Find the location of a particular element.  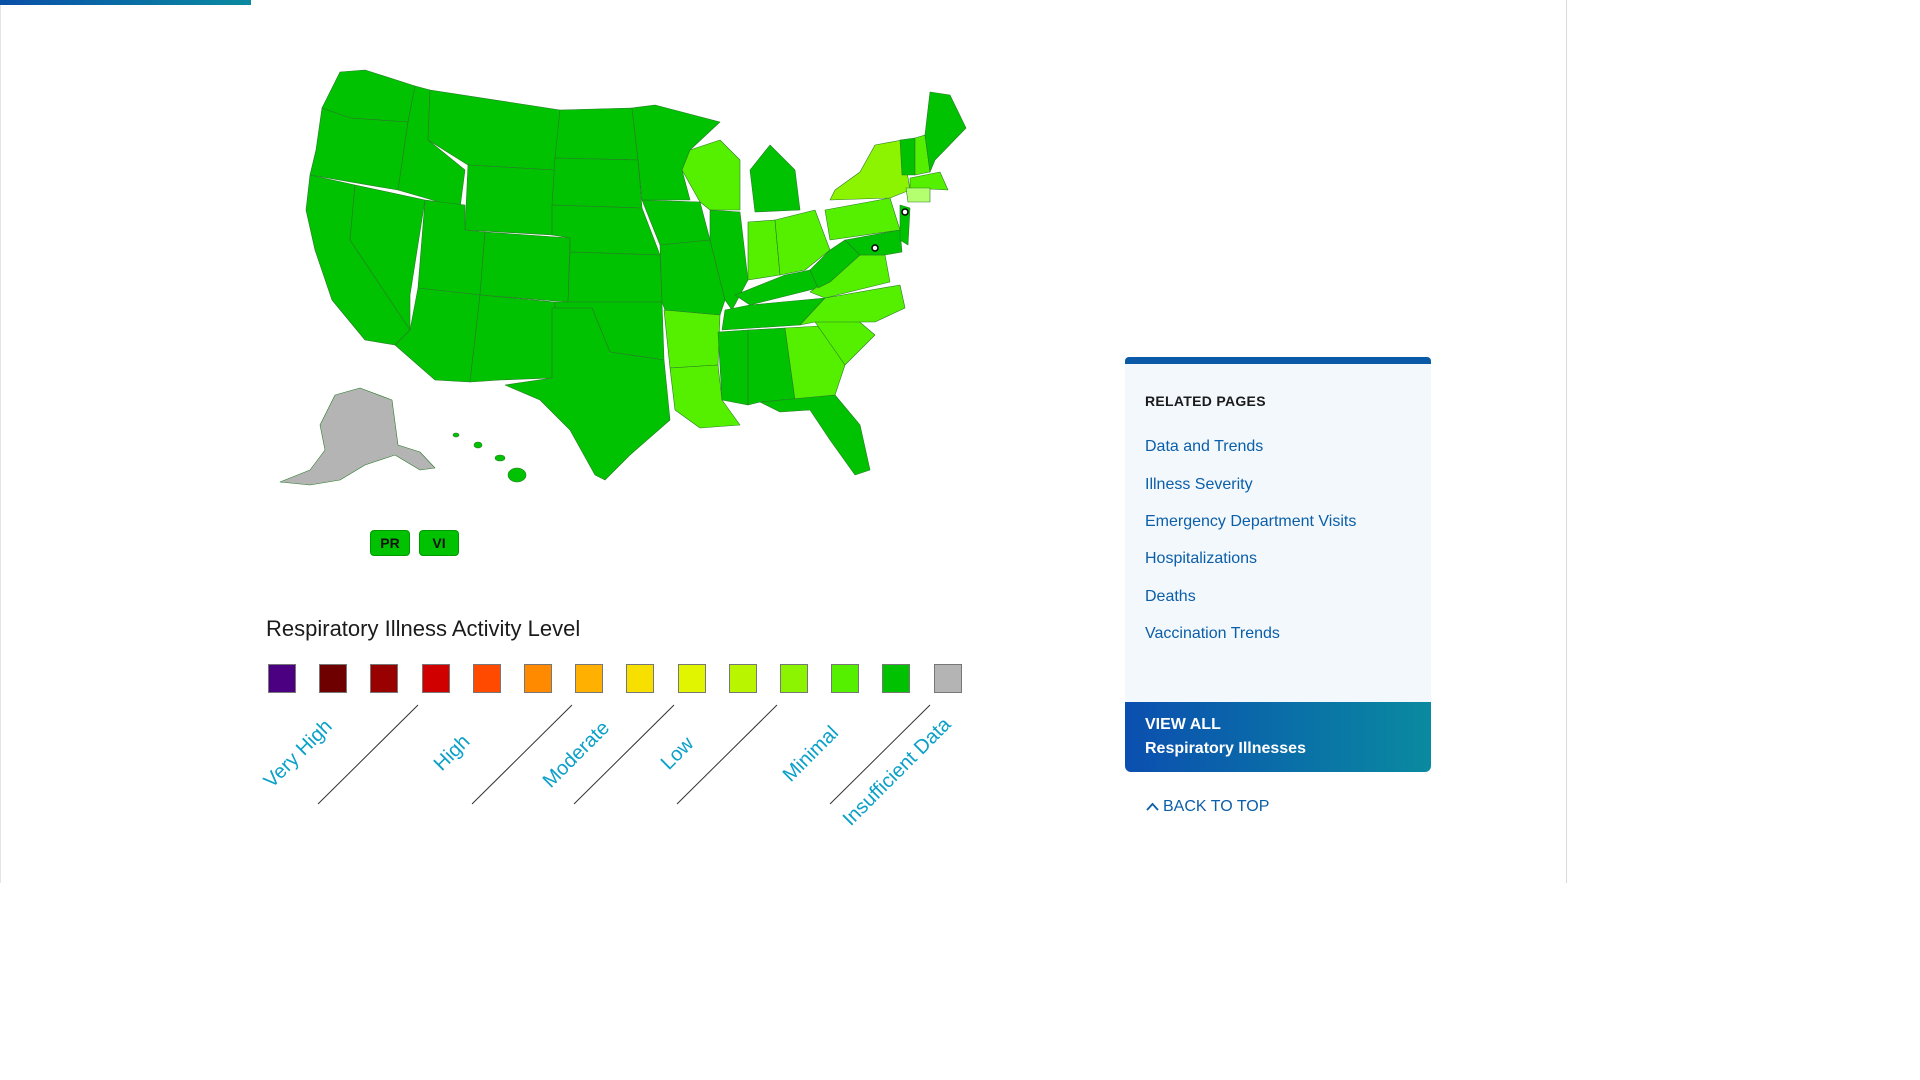

related-link-hospitalizations: Hospitalizations is located at coordinates (1201, 558).